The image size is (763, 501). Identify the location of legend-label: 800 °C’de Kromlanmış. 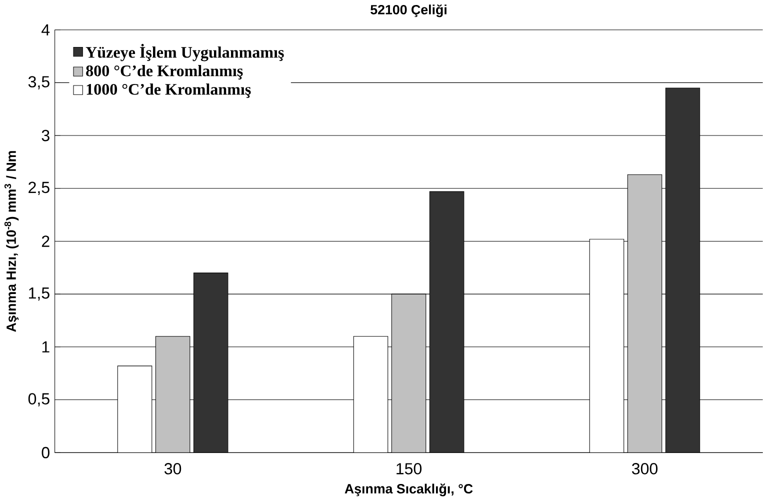
(164, 72).